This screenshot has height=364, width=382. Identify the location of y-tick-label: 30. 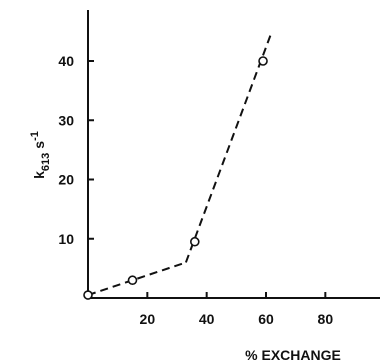
(66, 120).